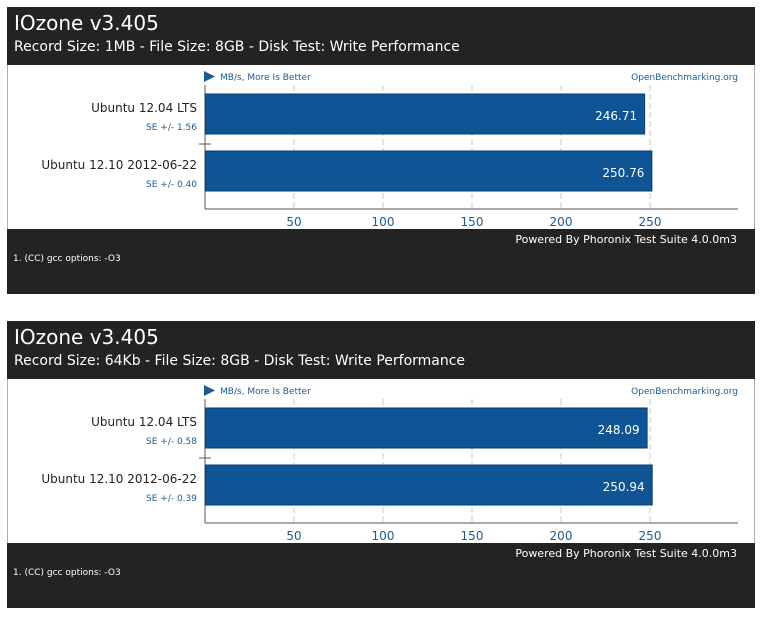 Image resolution: width=768 pixels, height=617 pixels. What do you see at coordinates (171, 499) in the screenshot?
I see `error-label: SE +/- 0.39` at bounding box center [171, 499].